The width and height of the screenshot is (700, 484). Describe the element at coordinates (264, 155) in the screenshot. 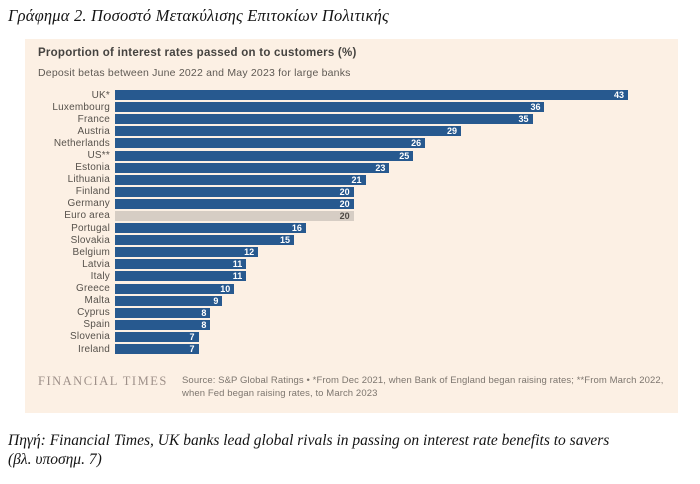

I see `bar: 25` at that location.